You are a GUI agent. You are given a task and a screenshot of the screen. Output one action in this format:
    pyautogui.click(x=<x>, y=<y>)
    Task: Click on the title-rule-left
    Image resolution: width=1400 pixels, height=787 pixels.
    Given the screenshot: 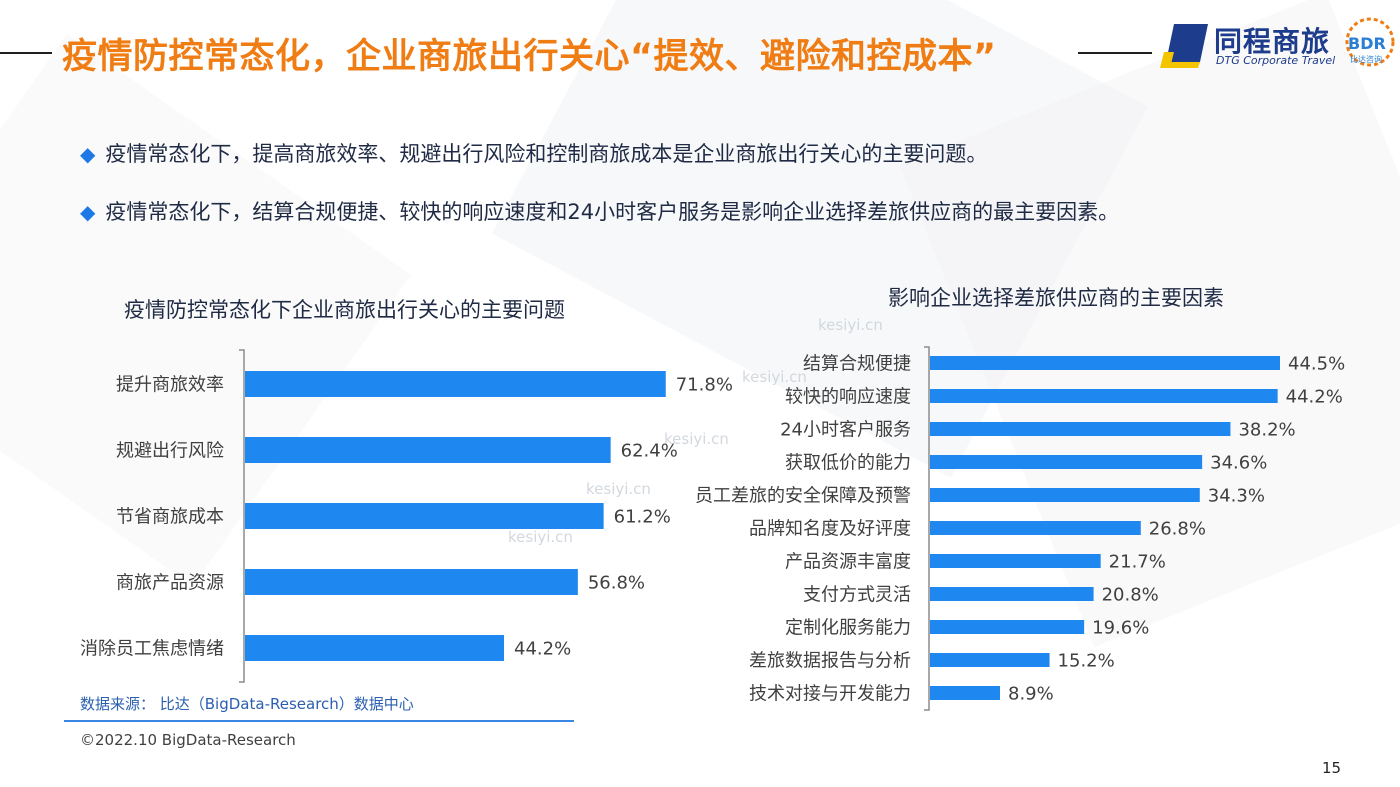 What is the action you would take?
    pyautogui.click(x=26, y=53)
    